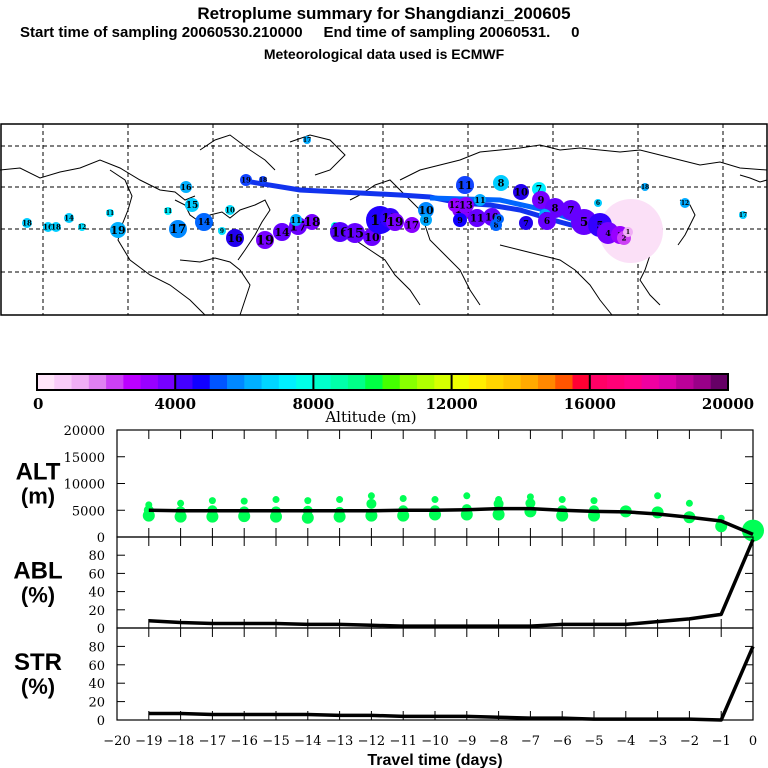 The height and width of the screenshot is (768, 768). I want to click on x-tick-label: −7, so click(530, 741).